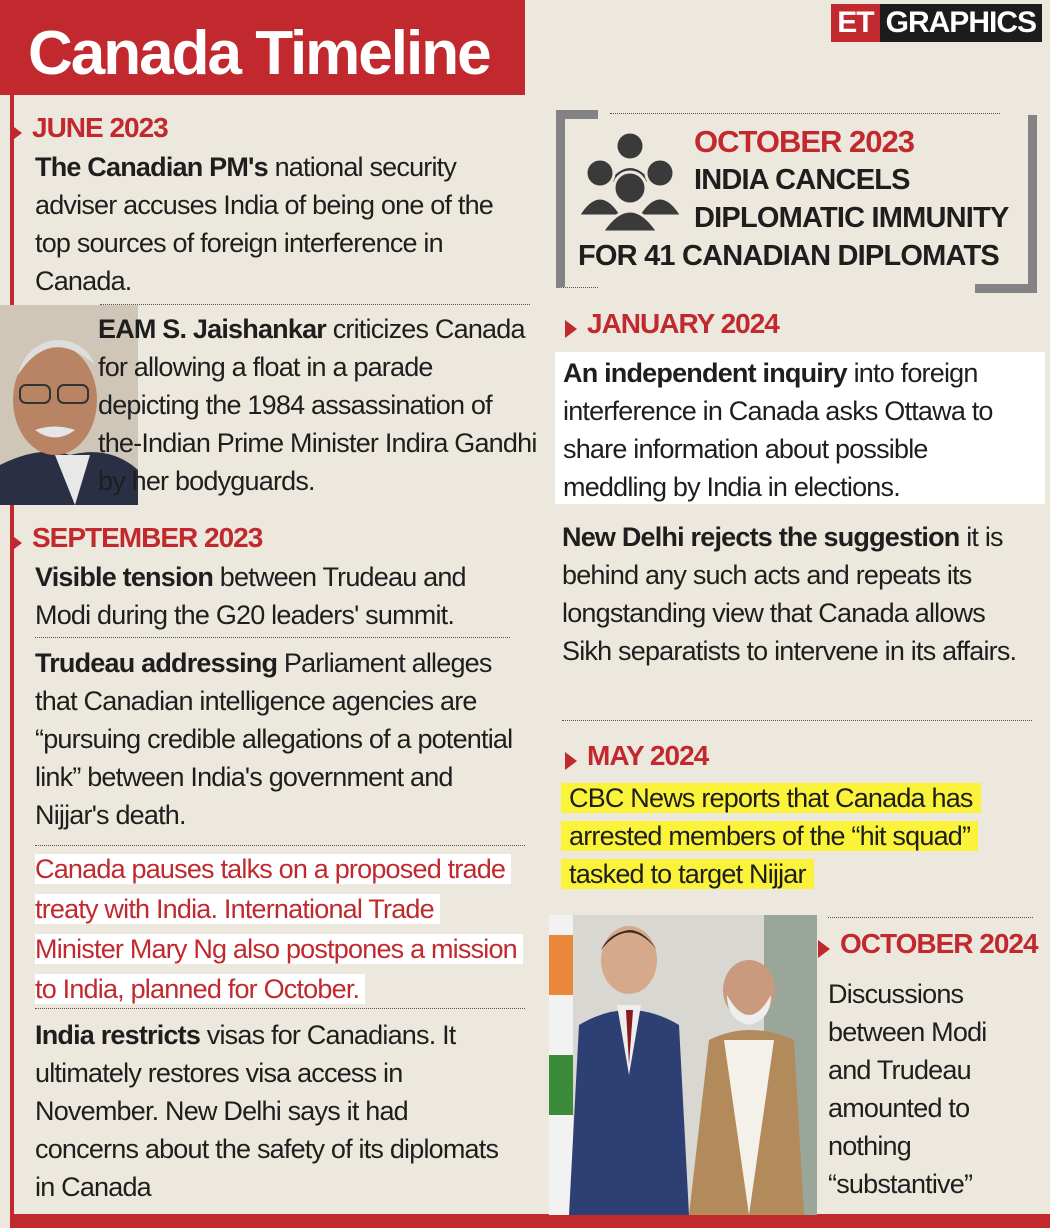 The image size is (1050, 1228). What do you see at coordinates (855, 23) in the screenshot?
I see `logo-et: ET` at bounding box center [855, 23].